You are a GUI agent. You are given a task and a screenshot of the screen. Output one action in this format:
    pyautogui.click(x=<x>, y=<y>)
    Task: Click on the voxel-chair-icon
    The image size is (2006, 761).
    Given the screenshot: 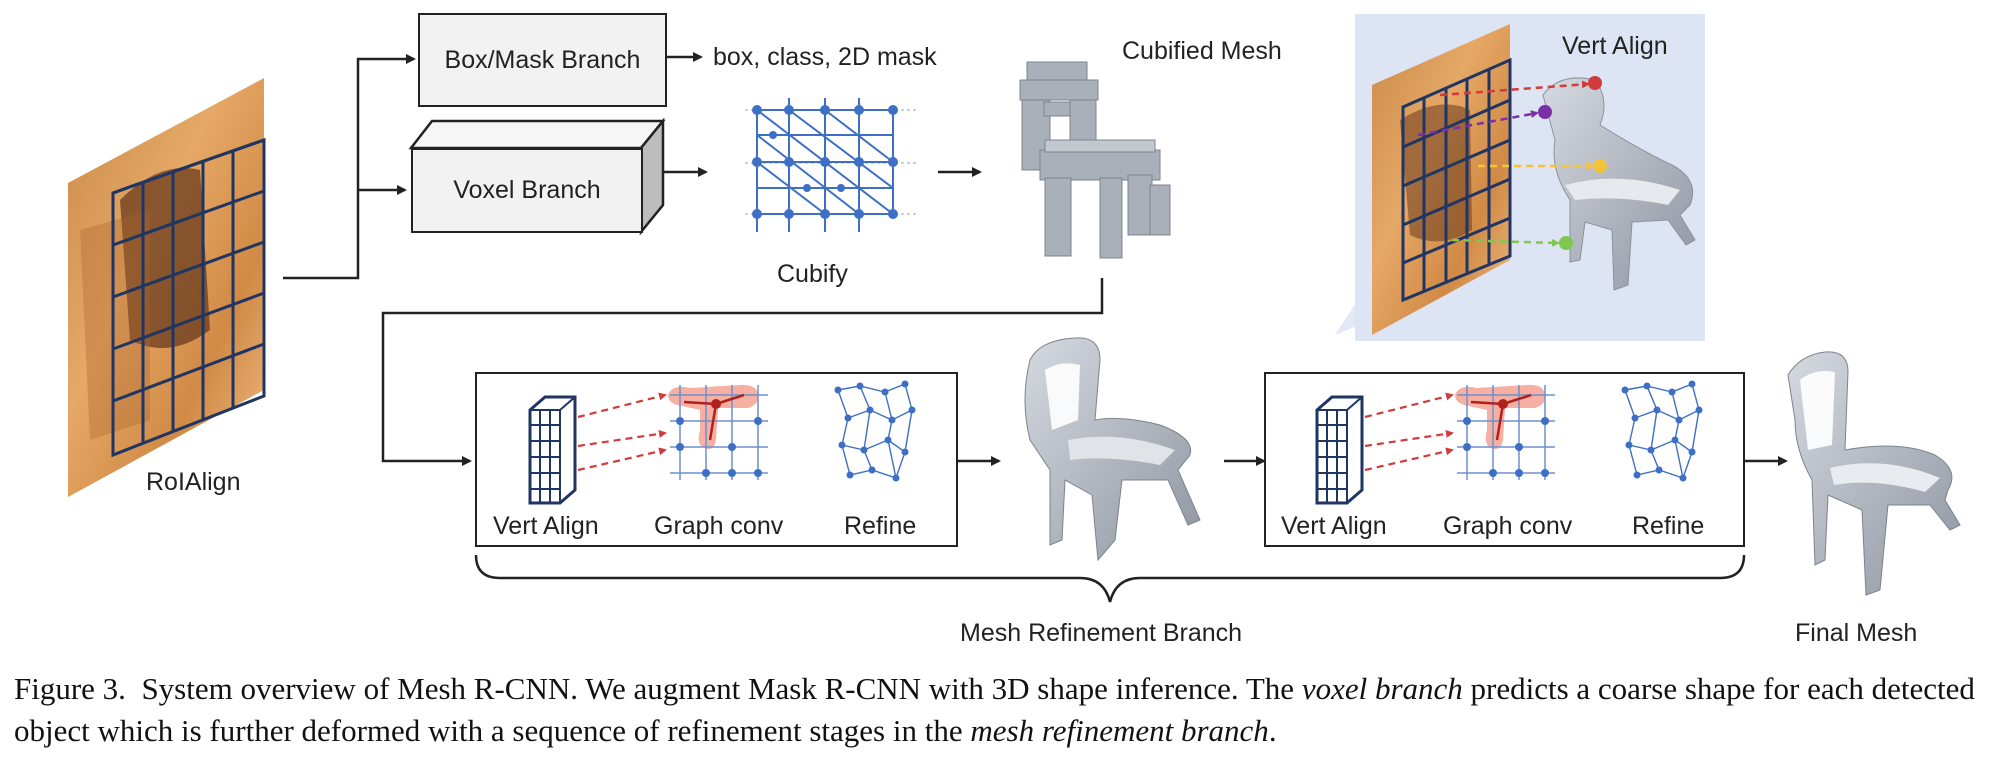 What is the action you would take?
    pyautogui.click(x=1095, y=160)
    